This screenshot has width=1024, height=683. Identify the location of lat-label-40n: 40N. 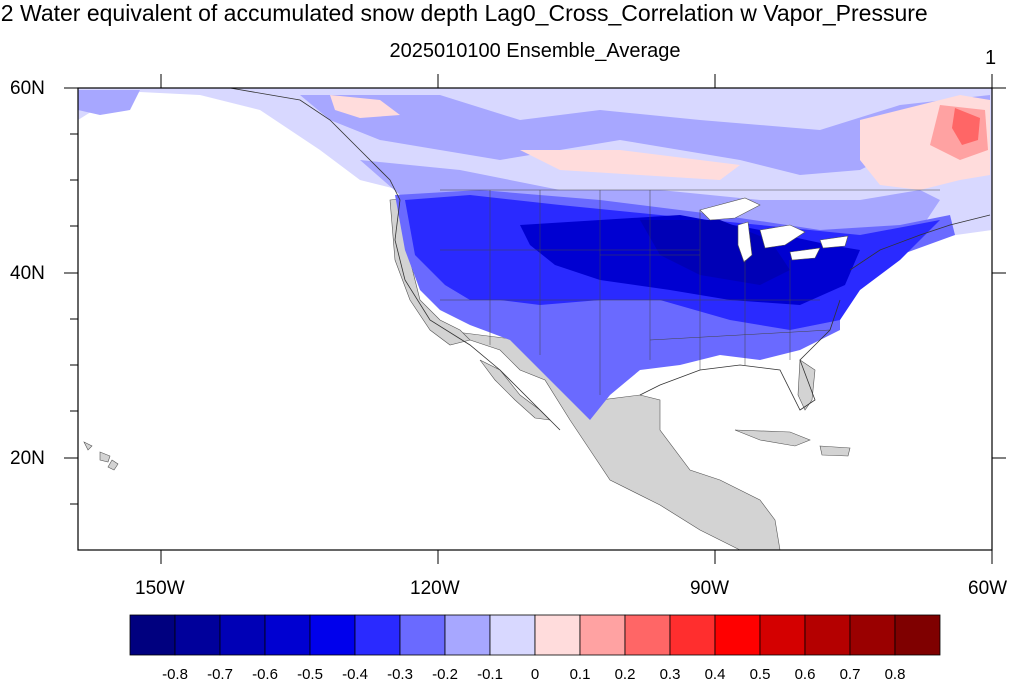
(27, 273).